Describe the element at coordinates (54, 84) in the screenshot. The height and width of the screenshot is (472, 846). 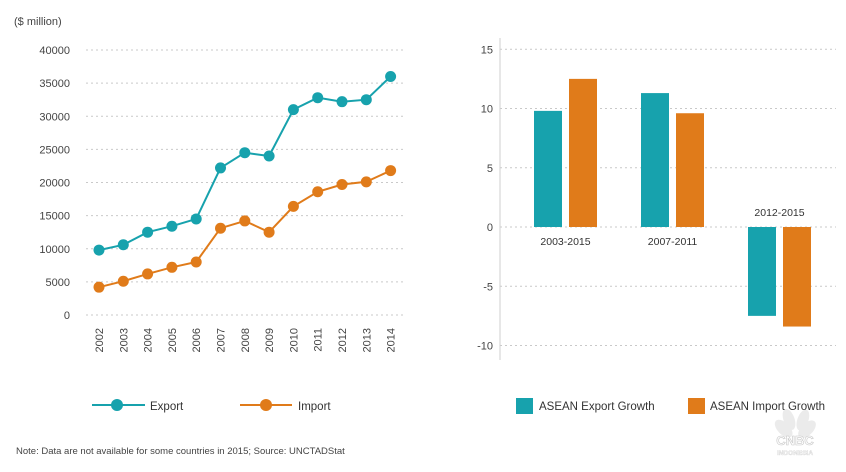
I see `y-tick-label: 35000` at that location.